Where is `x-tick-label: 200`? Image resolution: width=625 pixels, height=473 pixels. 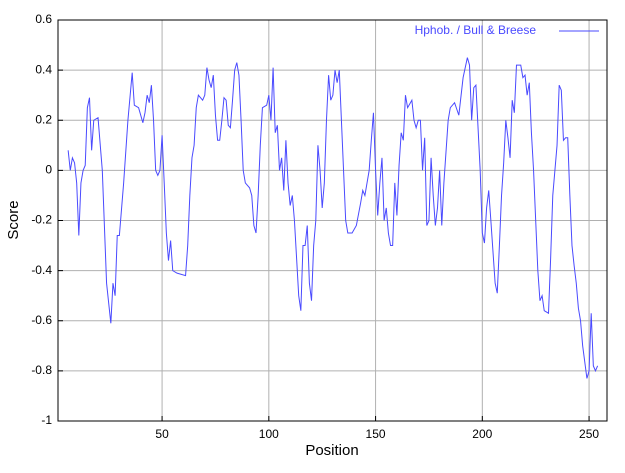 x-tick-label: 200 is located at coordinates (482, 434).